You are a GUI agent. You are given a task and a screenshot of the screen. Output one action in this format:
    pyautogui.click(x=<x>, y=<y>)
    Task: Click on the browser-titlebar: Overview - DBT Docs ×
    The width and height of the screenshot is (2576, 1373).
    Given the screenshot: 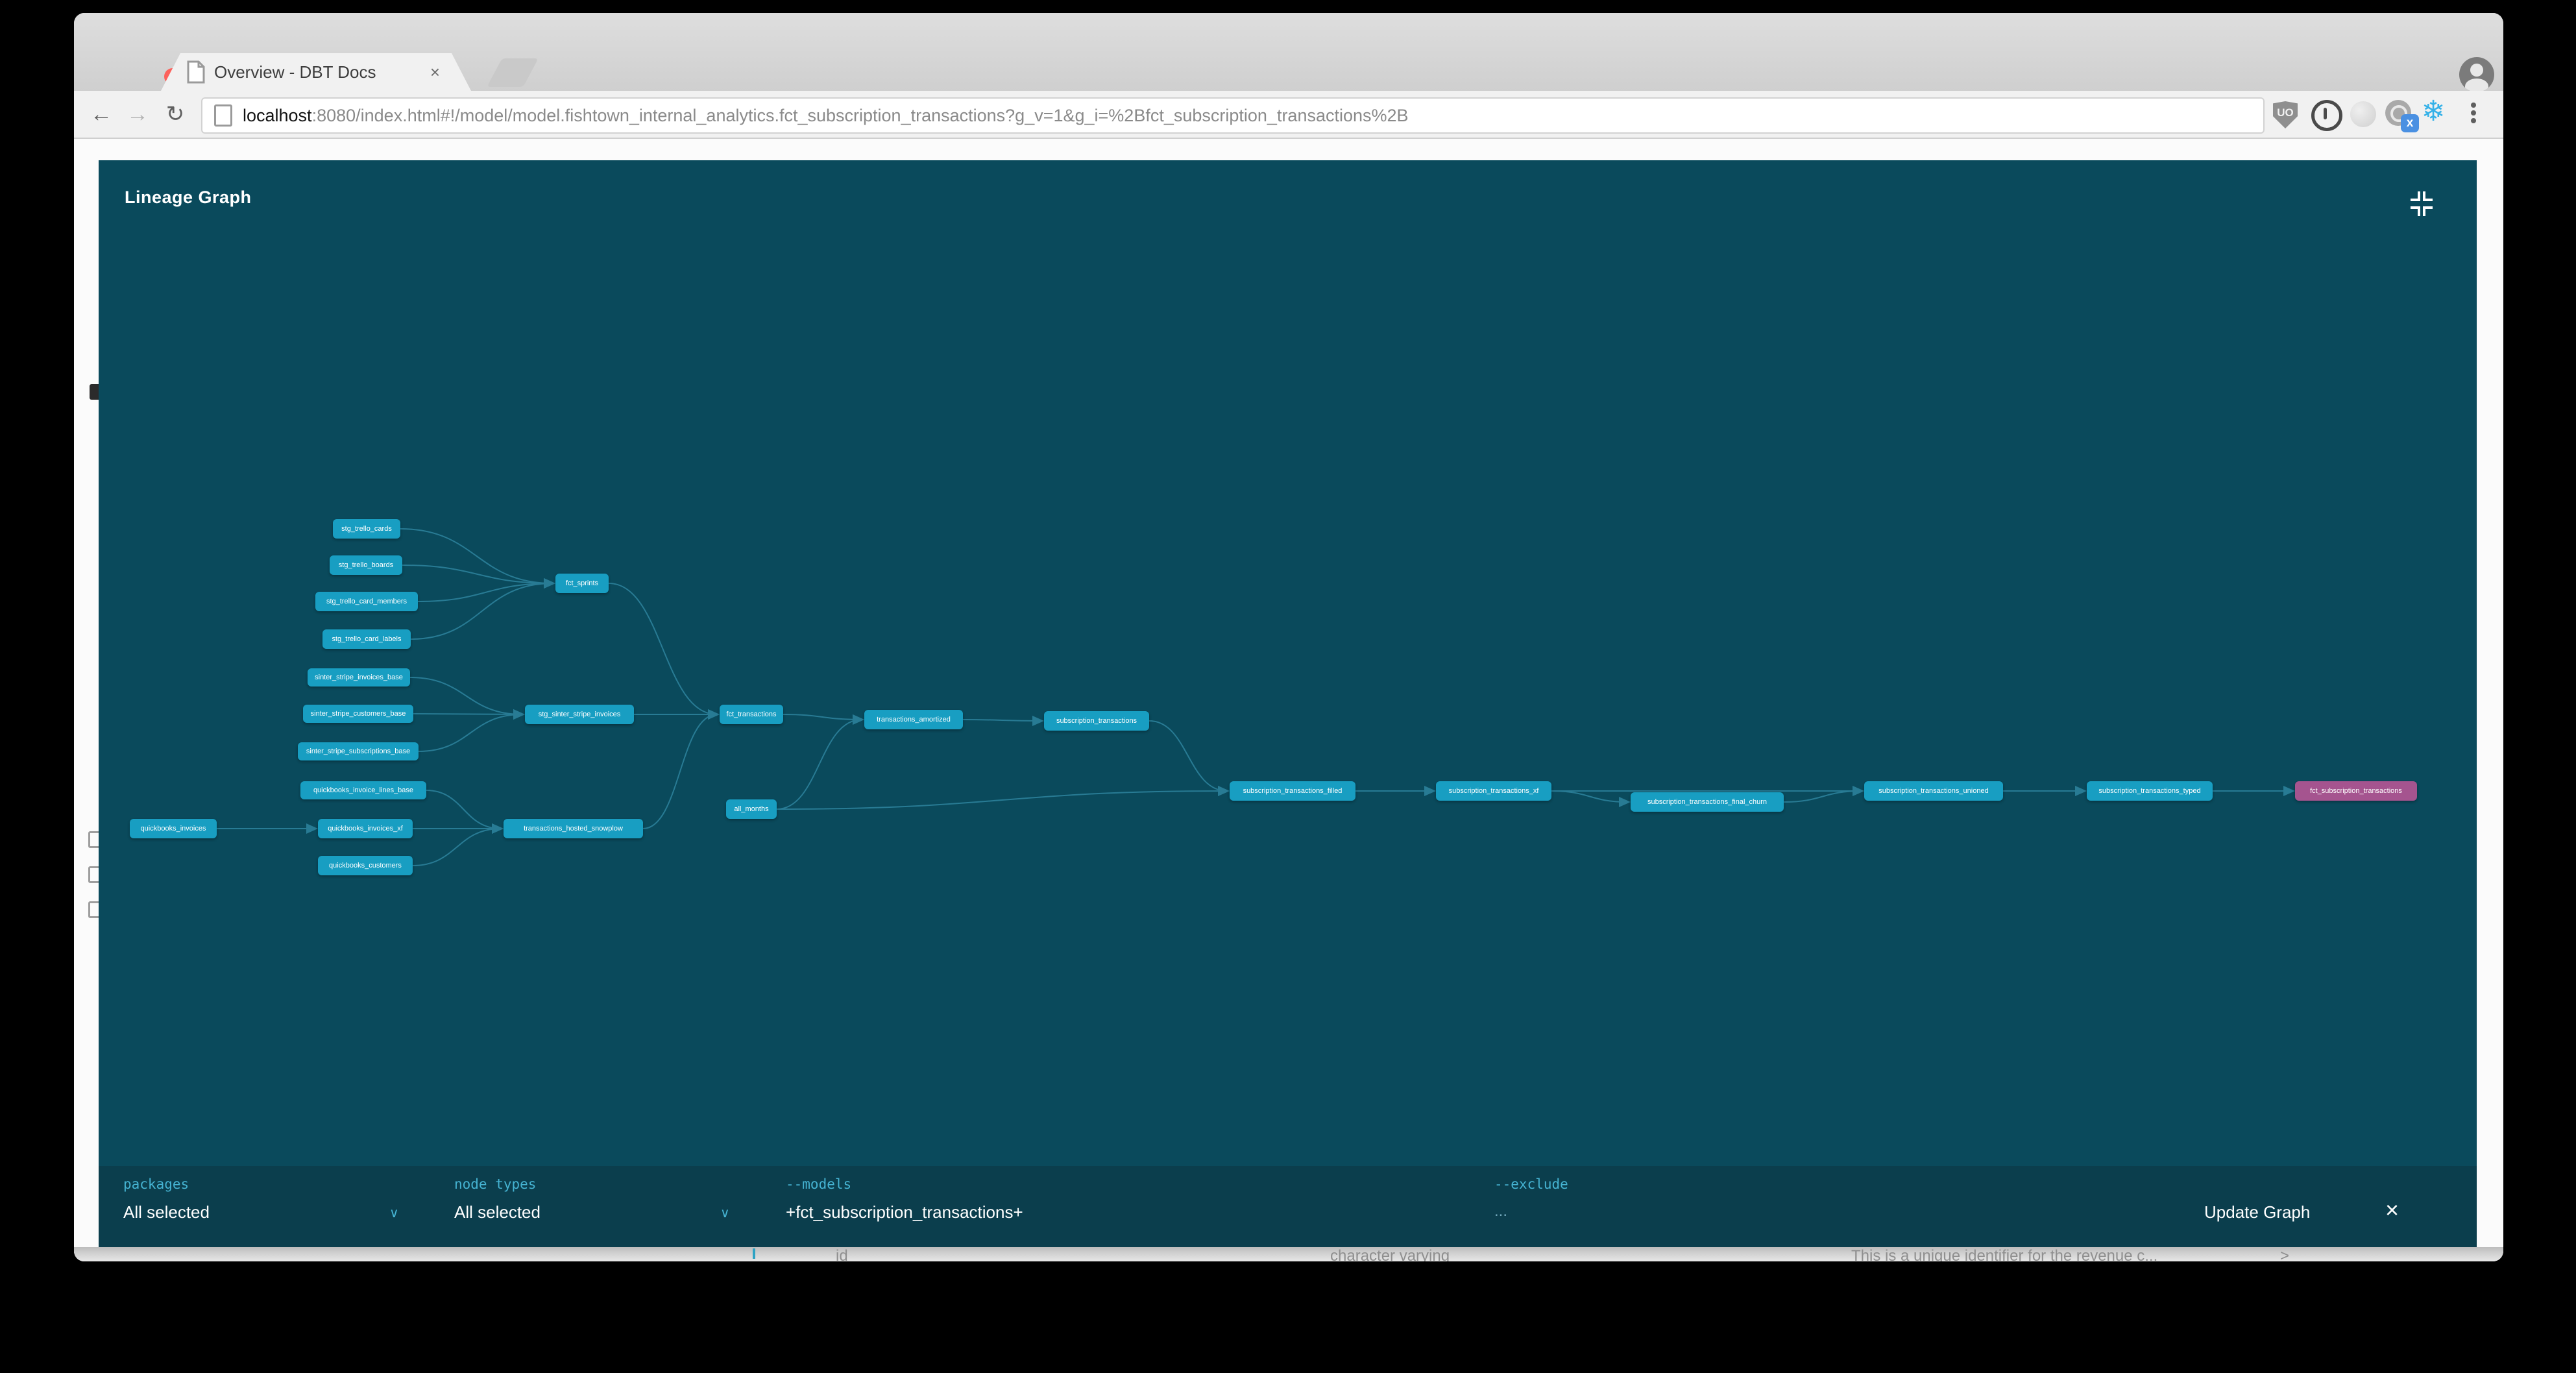 What is the action you would take?
    pyautogui.click(x=1288, y=53)
    